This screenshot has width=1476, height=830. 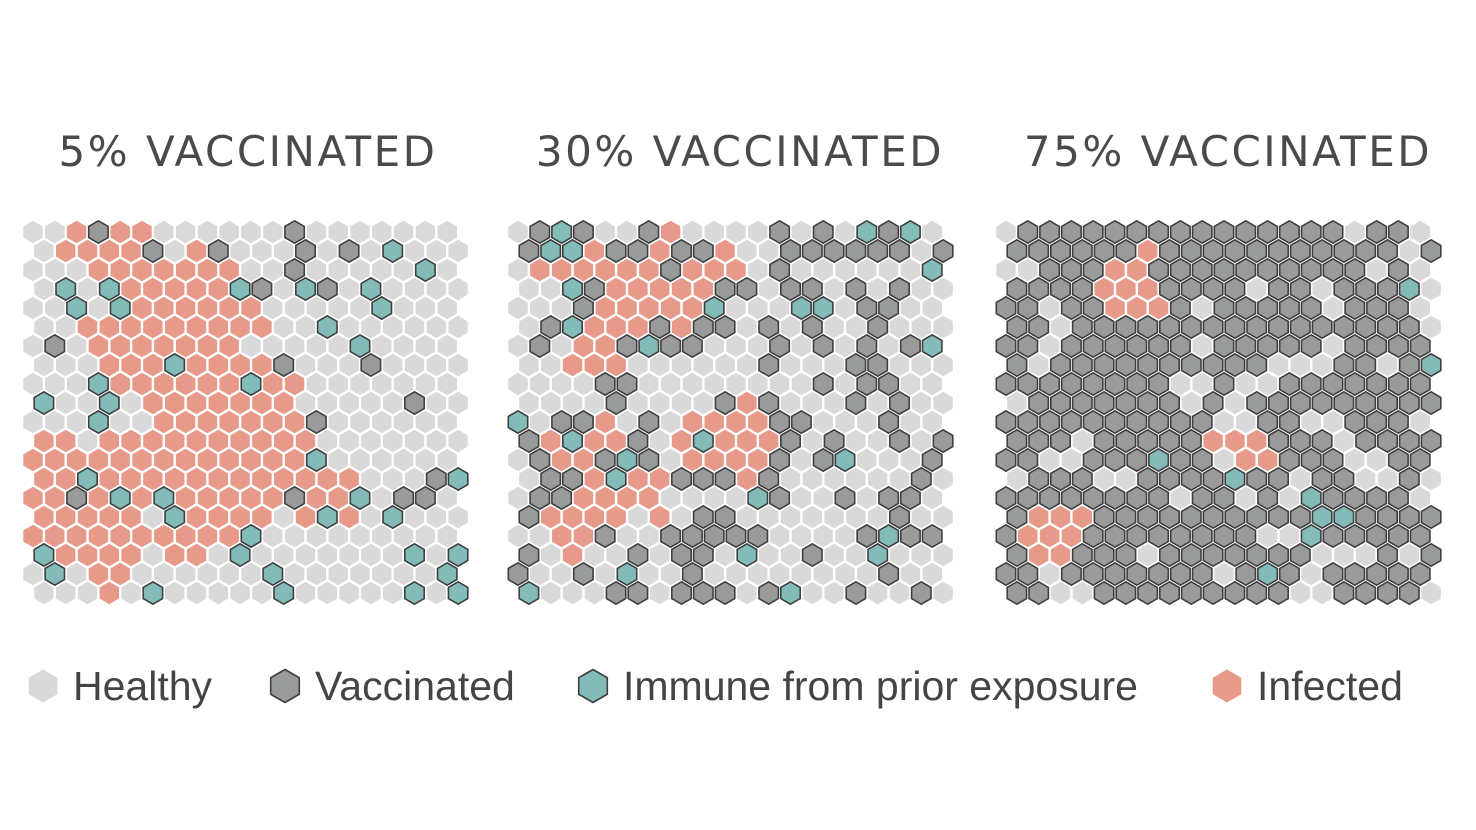 I want to click on legend-item-immune: Immune from prior exposure, so click(x=857, y=686).